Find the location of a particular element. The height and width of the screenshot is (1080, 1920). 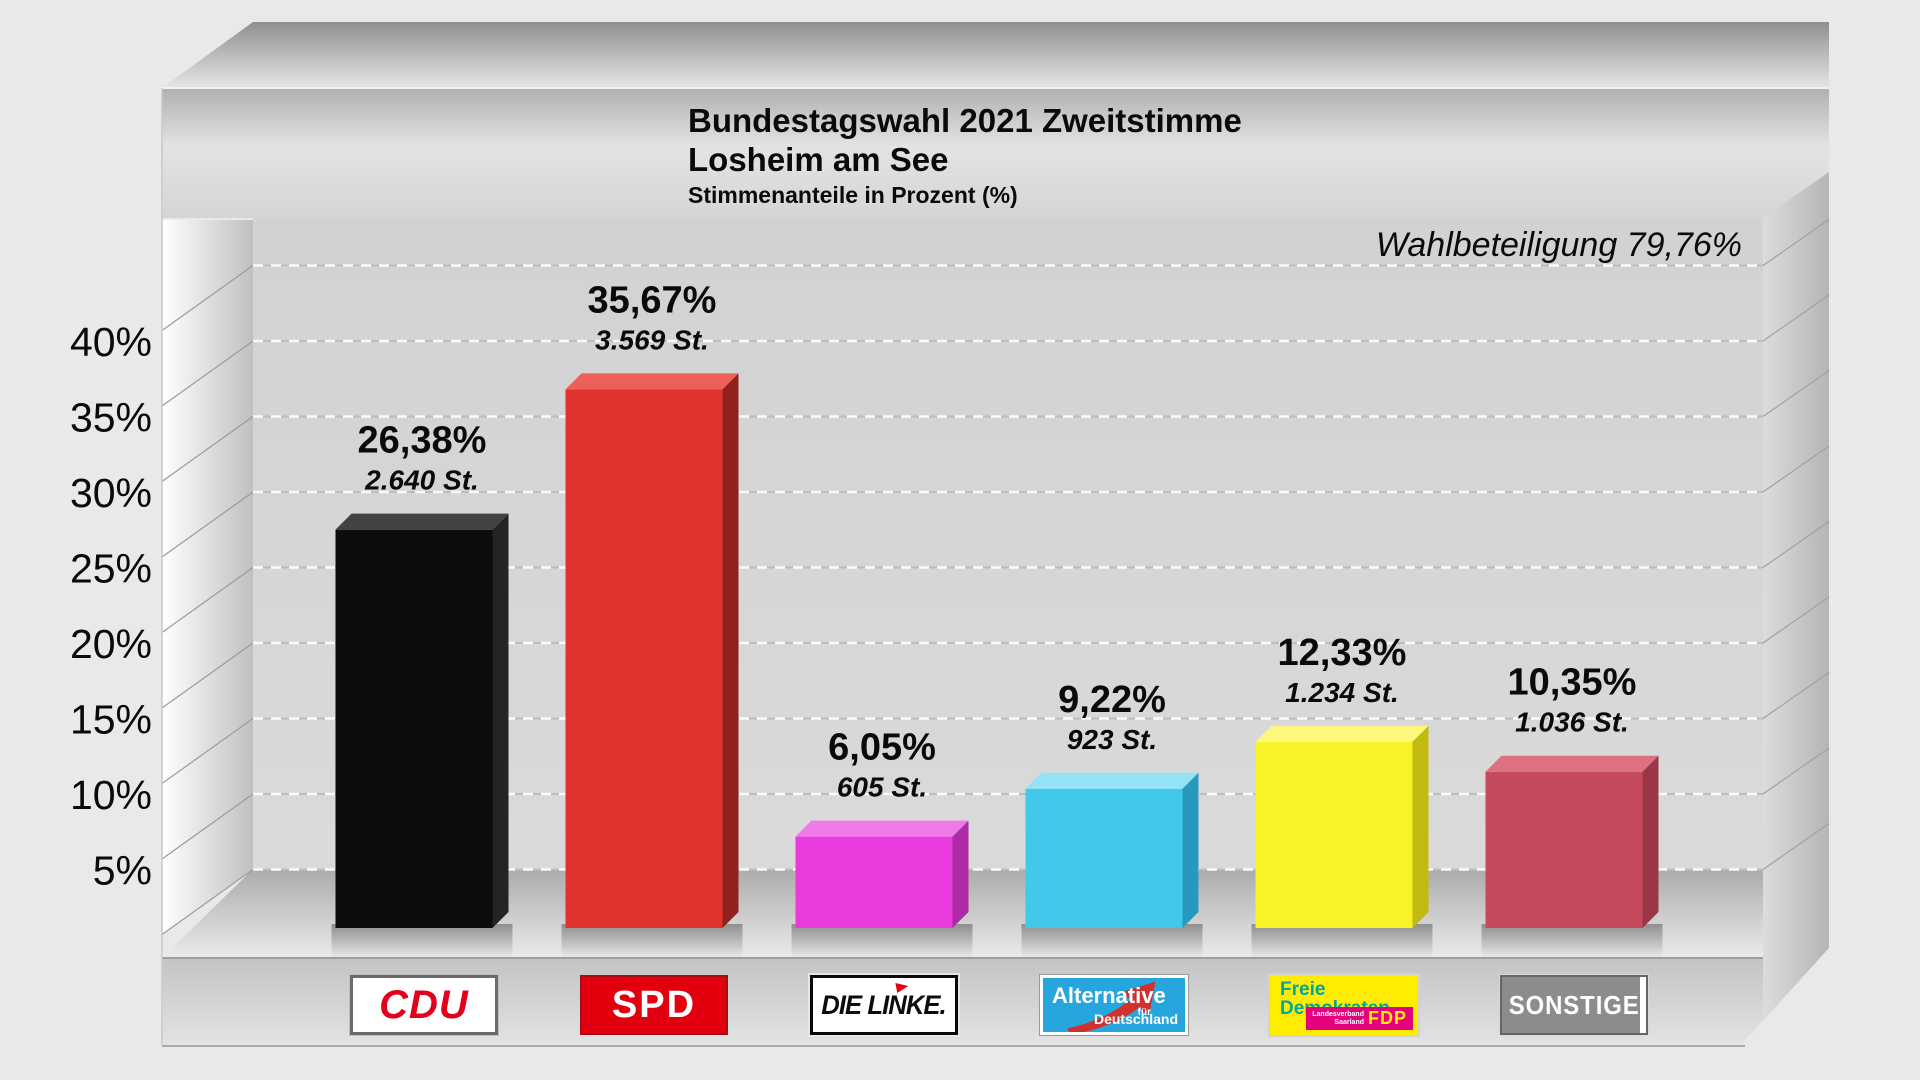

bar-reflection-fdp is located at coordinates (1342, 941).